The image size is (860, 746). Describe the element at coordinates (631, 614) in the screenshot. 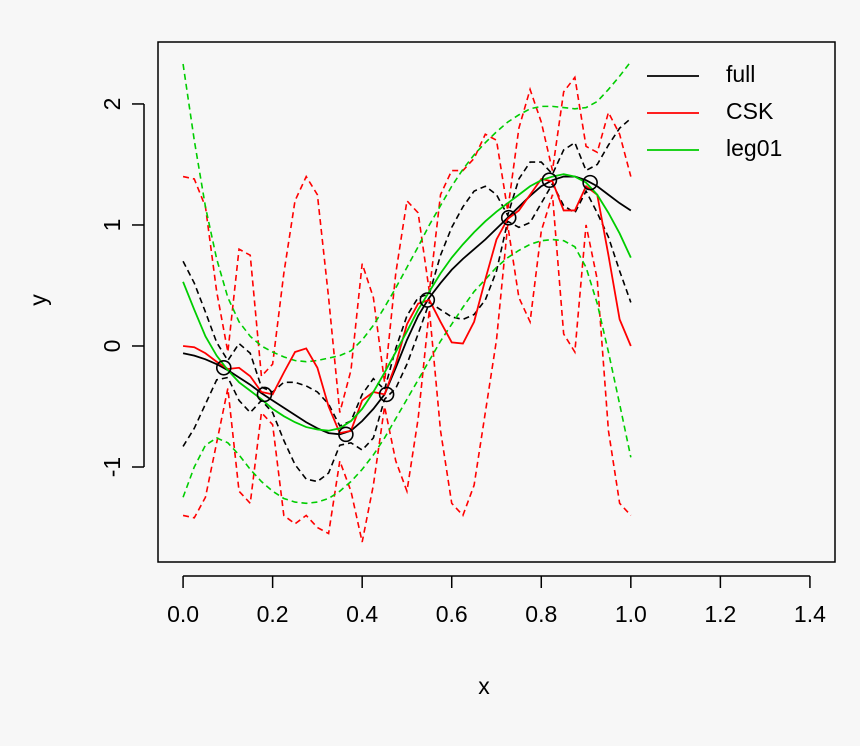

I see `x-tick-label: 1.0` at that location.